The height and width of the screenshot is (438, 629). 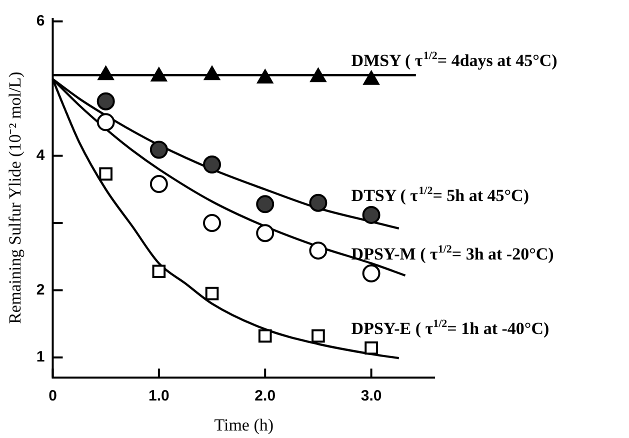 What do you see at coordinates (244, 424) in the screenshot?
I see `x-axis-title: Time (h)` at bounding box center [244, 424].